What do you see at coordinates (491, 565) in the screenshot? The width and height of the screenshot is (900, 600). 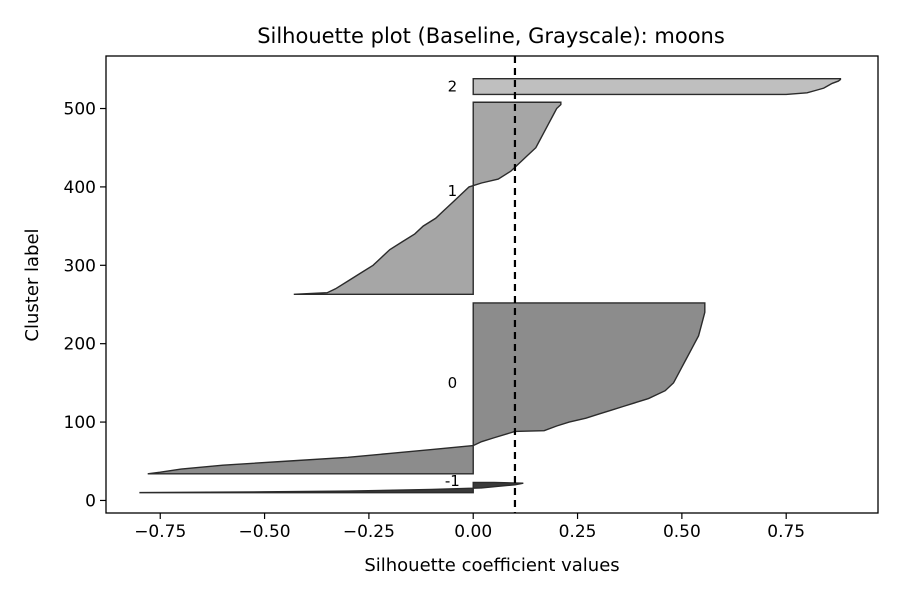 I see `x-axis-label: Silhouette coefficient values` at bounding box center [491, 565].